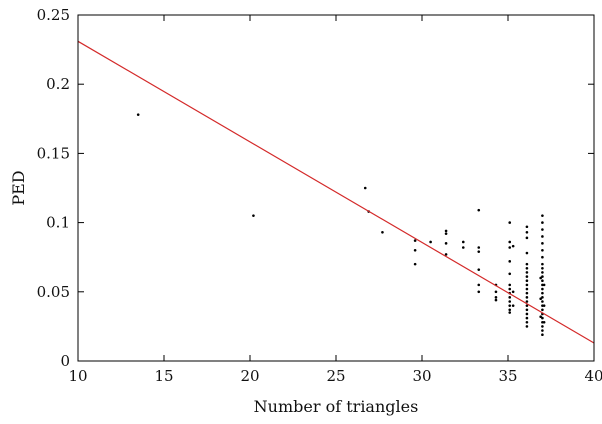 This screenshot has height=424, width=602. What do you see at coordinates (593, 376) in the screenshot?
I see `x-tick-label: 40` at bounding box center [593, 376].